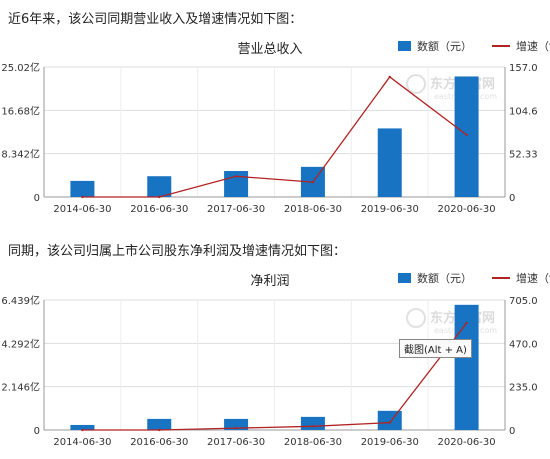  What do you see at coordinates (523, 111) in the screenshot?
I see `y-right-tick-label: 104.6` at bounding box center [523, 111].